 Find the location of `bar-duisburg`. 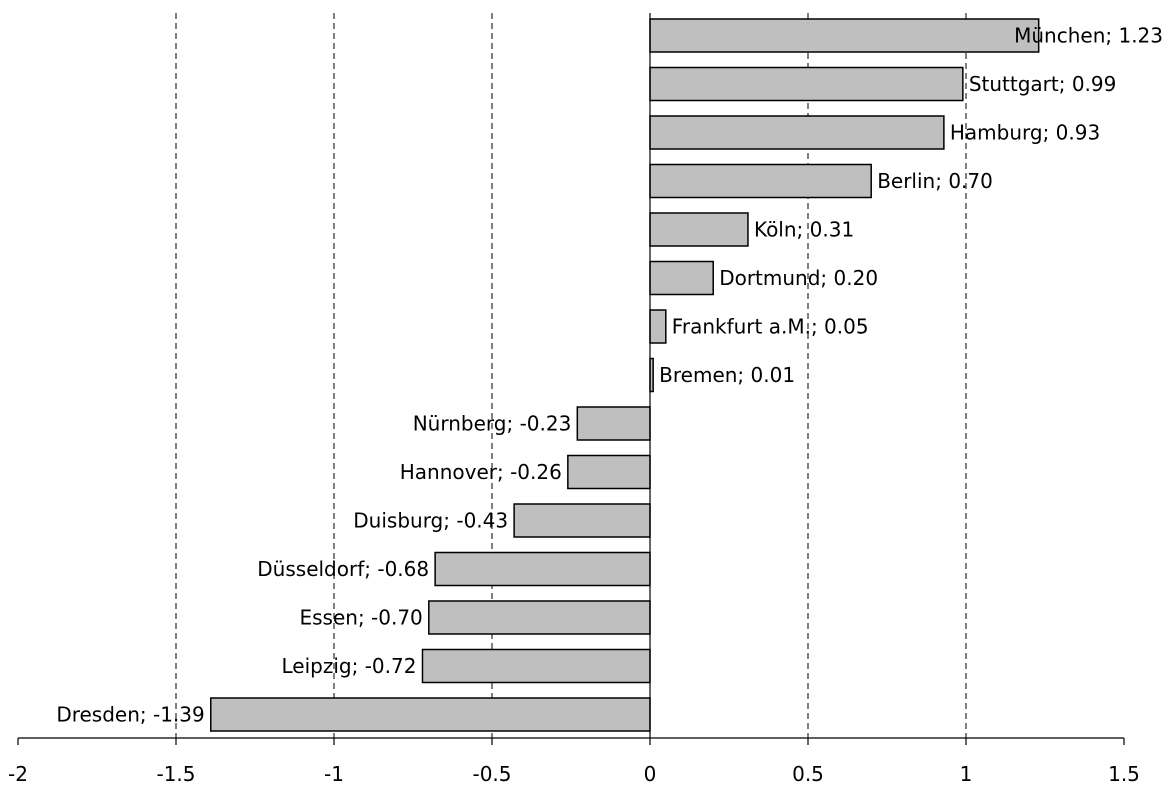

bar-duisburg is located at coordinates (582, 520).